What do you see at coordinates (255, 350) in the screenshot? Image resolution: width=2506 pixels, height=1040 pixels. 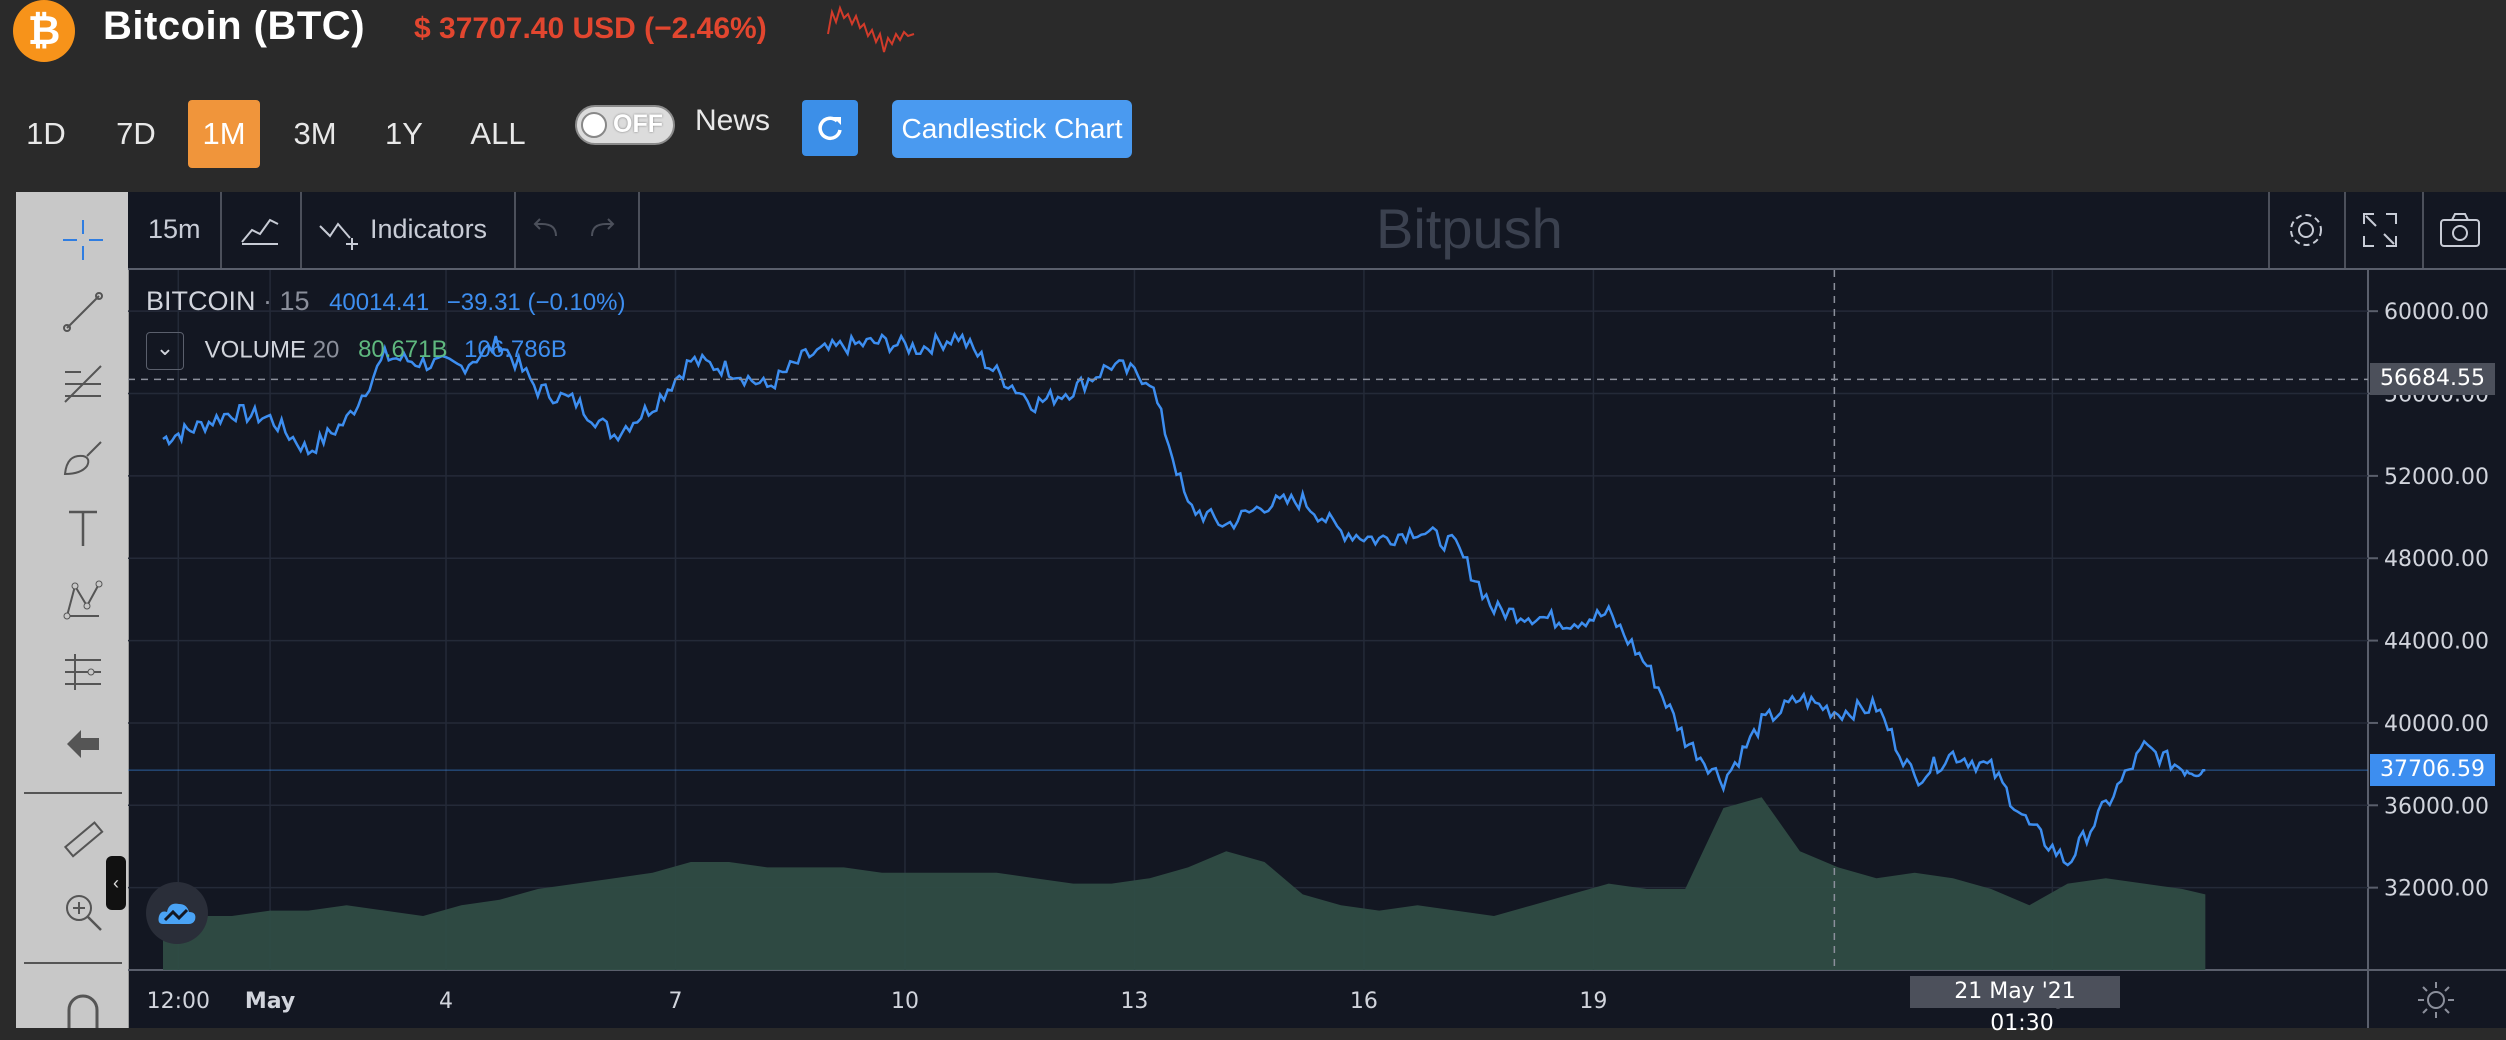 I see `volume-label: VOLUME` at bounding box center [255, 350].